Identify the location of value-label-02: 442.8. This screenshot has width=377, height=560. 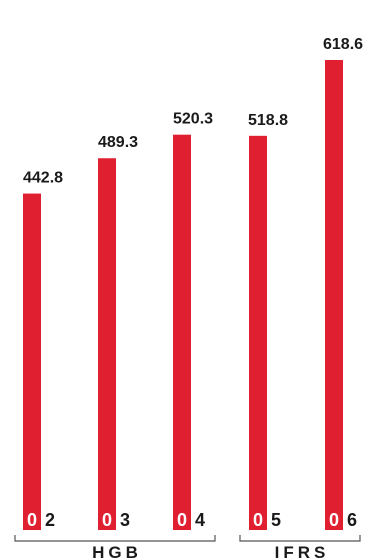
(43, 178).